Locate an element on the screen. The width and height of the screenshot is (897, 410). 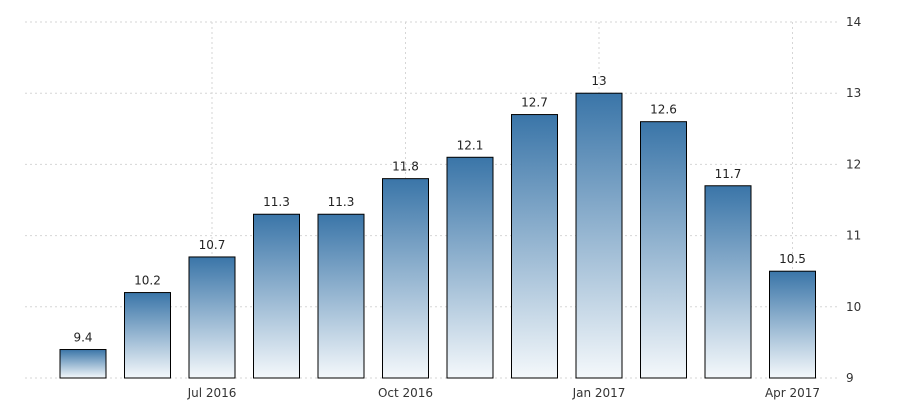
data-label: 11.7 is located at coordinates (728, 174).